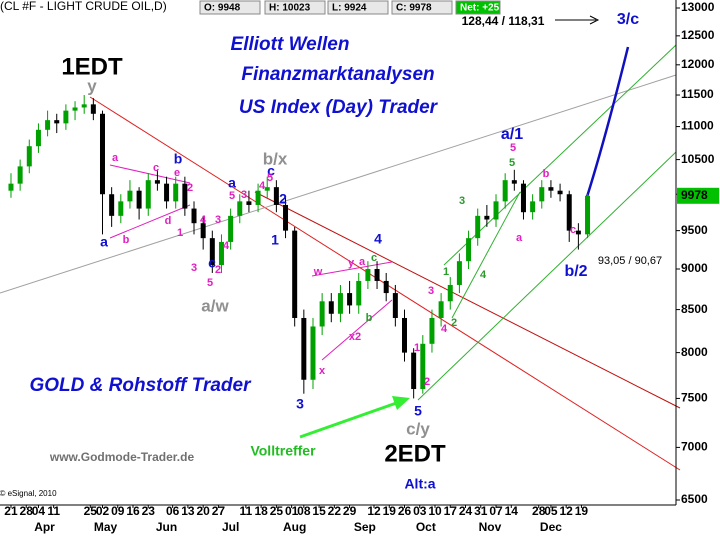 The height and width of the screenshot is (537, 720). Describe the element at coordinates (322, 371) in the screenshot. I see `annotation: x` at that location.